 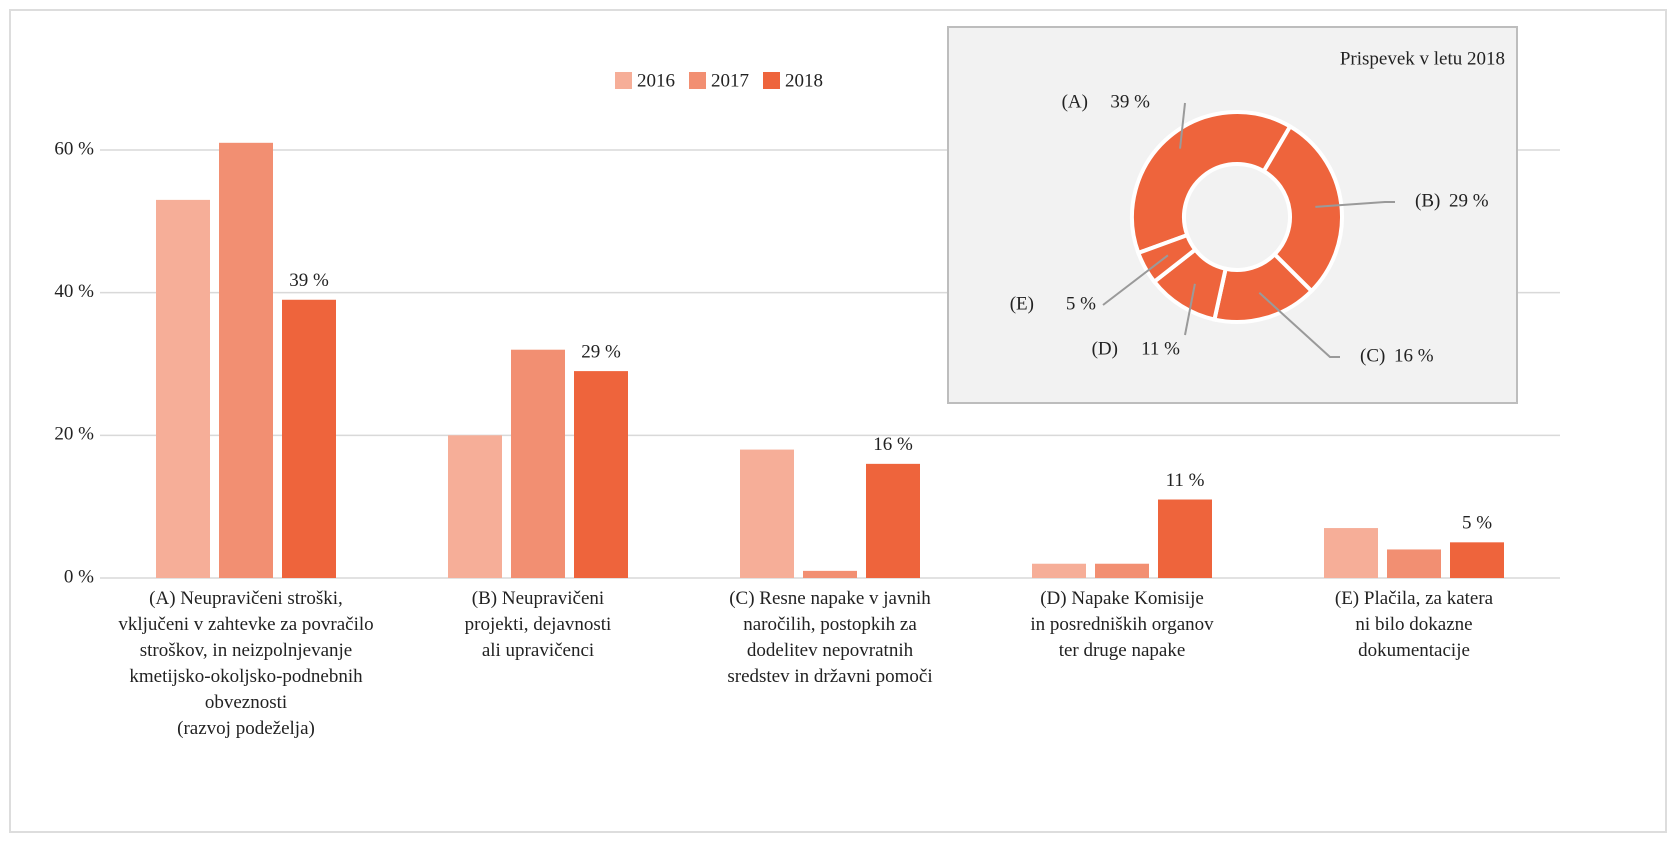 What do you see at coordinates (1160, 348) in the screenshot?
I see `slice-value-label: 11 %` at bounding box center [1160, 348].